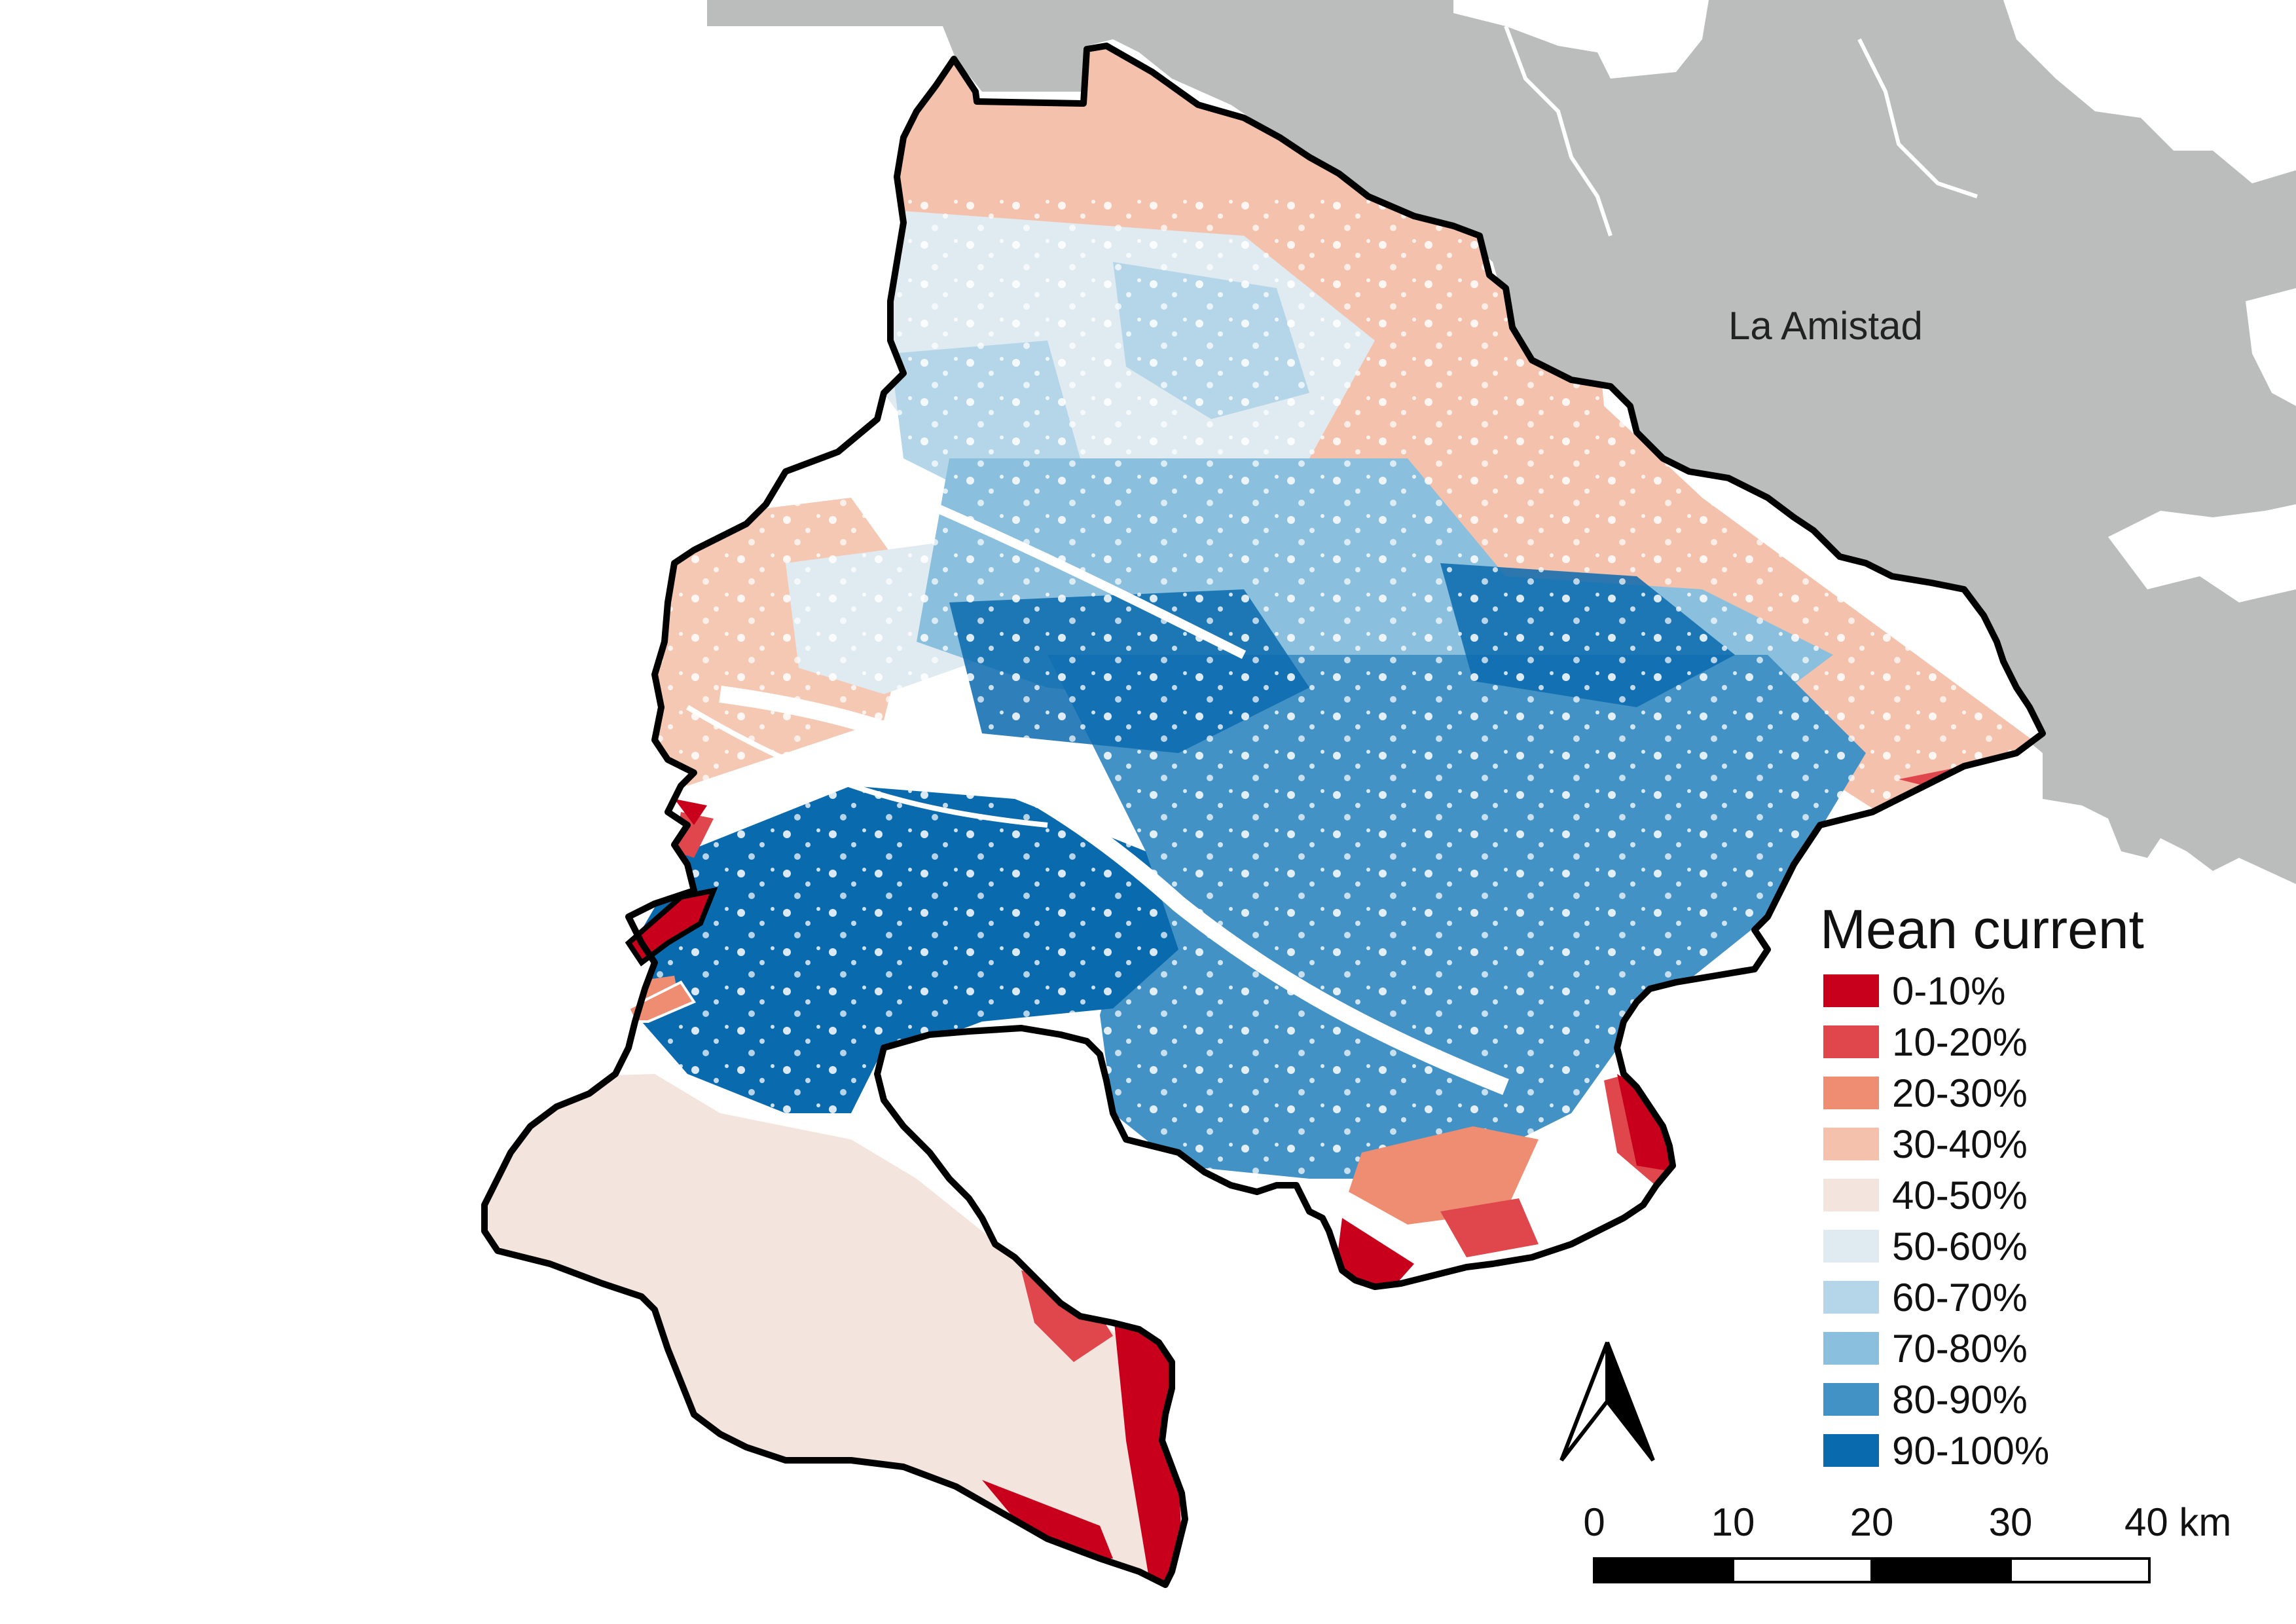  Describe the element at coordinates (1907, 1541) in the screenshot. I see `scale-bar: 0 10 20 30 40 km` at that location.